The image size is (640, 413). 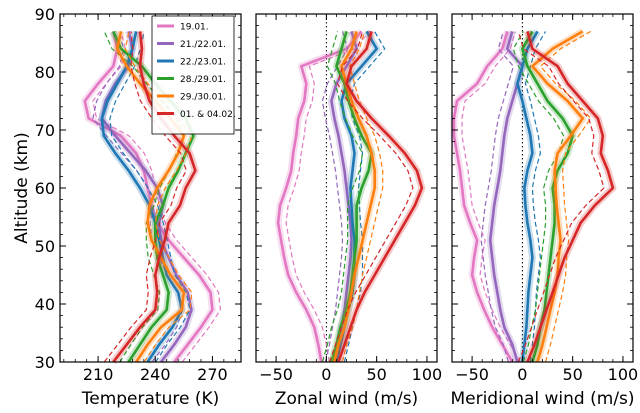 What do you see at coordinates (45, 246) in the screenshot?
I see `y-tick-label: 50` at bounding box center [45, 246].